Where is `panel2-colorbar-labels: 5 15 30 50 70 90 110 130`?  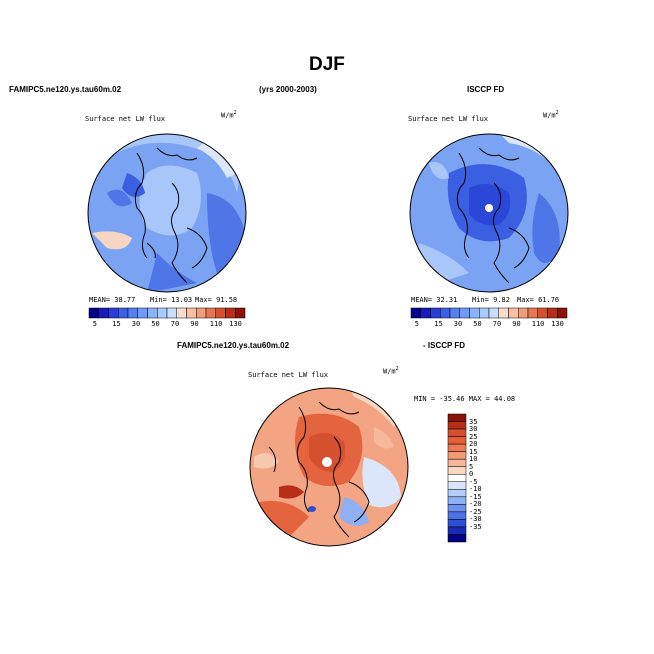
panel2-colorbar-labels: 5 15 30 50 70 90 110 130 is located at coordinates (489, 325).